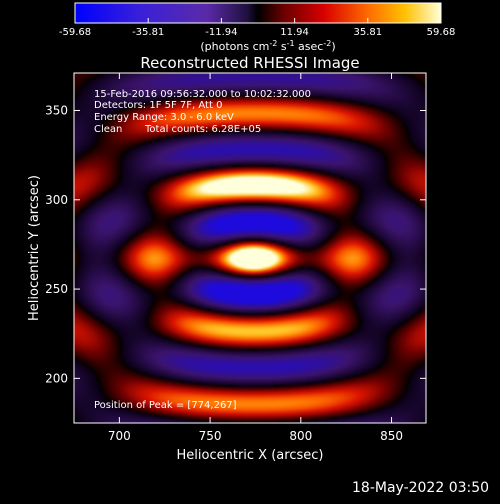 The width and height of the screenshot is (500, 504). What do you see at coordinates (56, 378) in the screenshot?
I see `y-tick-label: 200` at bounding box center [56, 378].